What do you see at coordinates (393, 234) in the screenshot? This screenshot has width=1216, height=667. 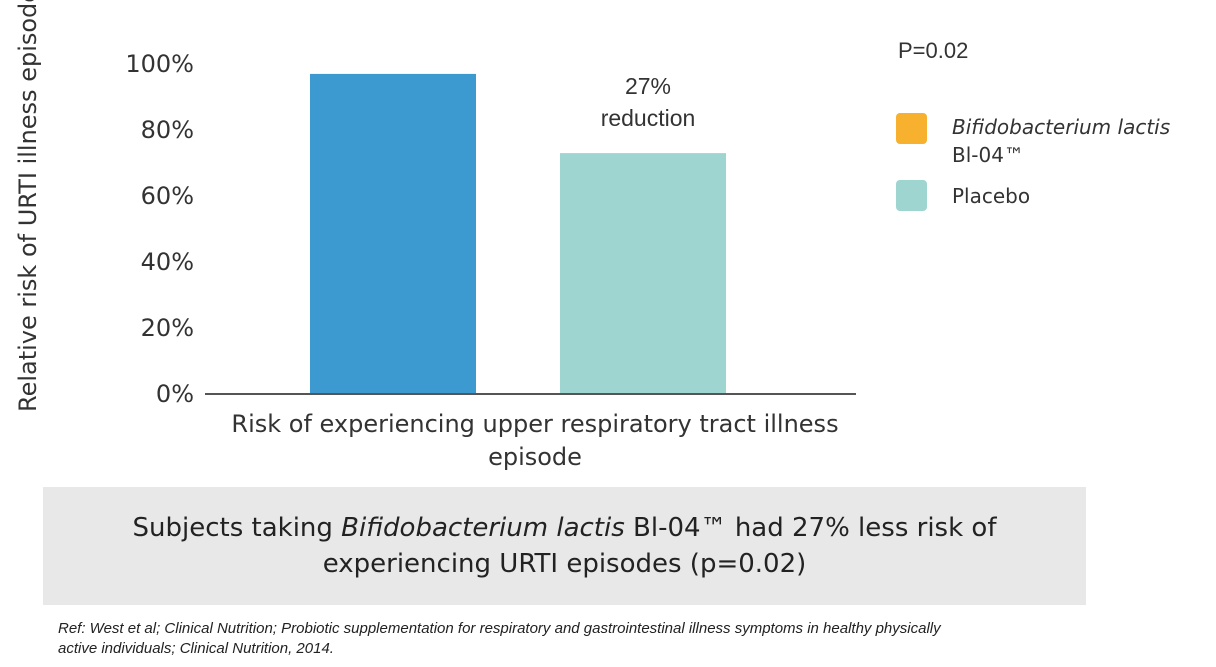 I see `bar-bl04` at bounding box center [393, 234].